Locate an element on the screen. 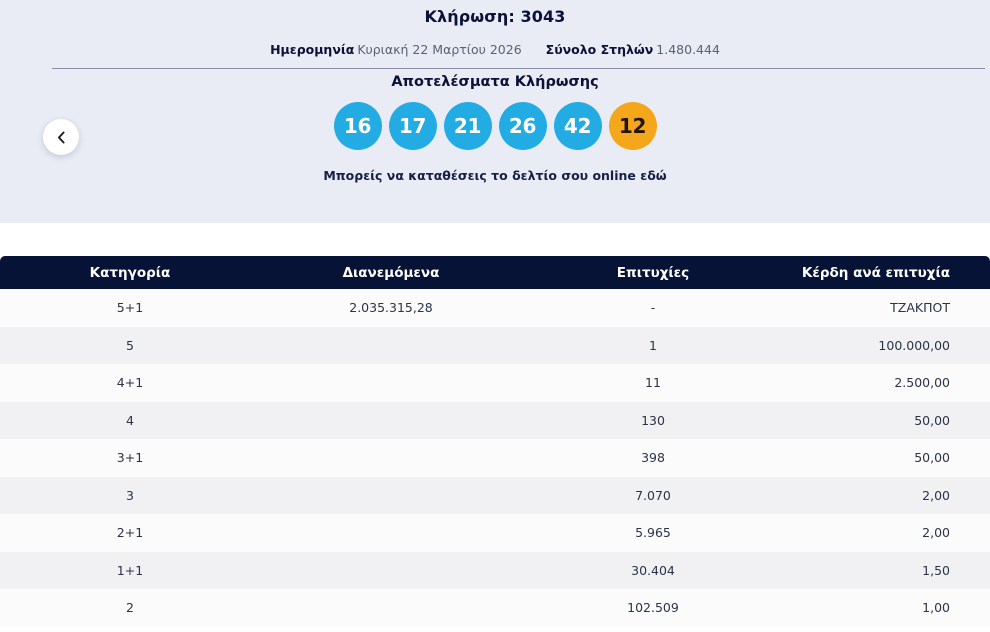  cell-category: 3+1 is located at coordinates (130, 458).